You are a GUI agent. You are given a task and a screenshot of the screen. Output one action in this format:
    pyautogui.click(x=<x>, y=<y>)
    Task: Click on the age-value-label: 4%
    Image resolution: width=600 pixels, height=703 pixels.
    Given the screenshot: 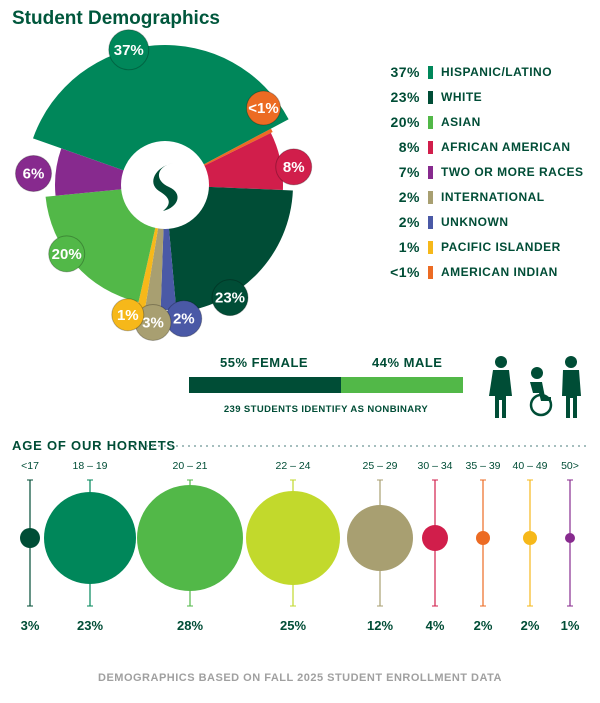 What is the action you would take?
    pyautogui.click(x=435, y=625)
    